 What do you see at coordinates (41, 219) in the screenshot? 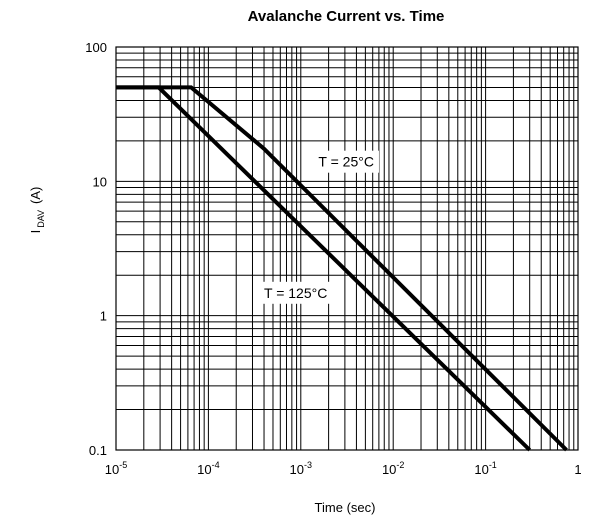
I see `y-axis-label-sub: DAV` at bounding box center [41, 219].